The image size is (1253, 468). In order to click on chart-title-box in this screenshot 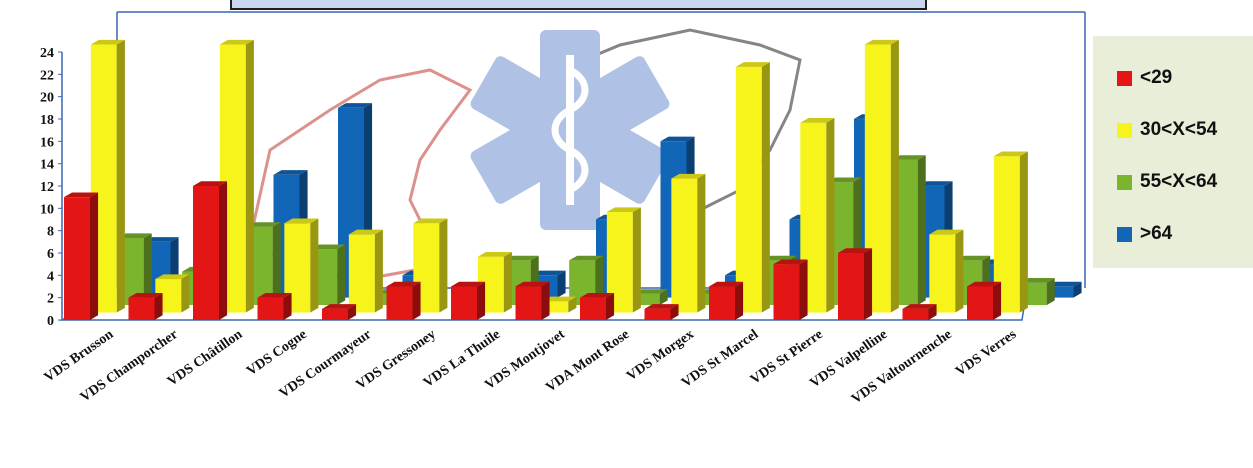, I will do `click(578, 5)`.